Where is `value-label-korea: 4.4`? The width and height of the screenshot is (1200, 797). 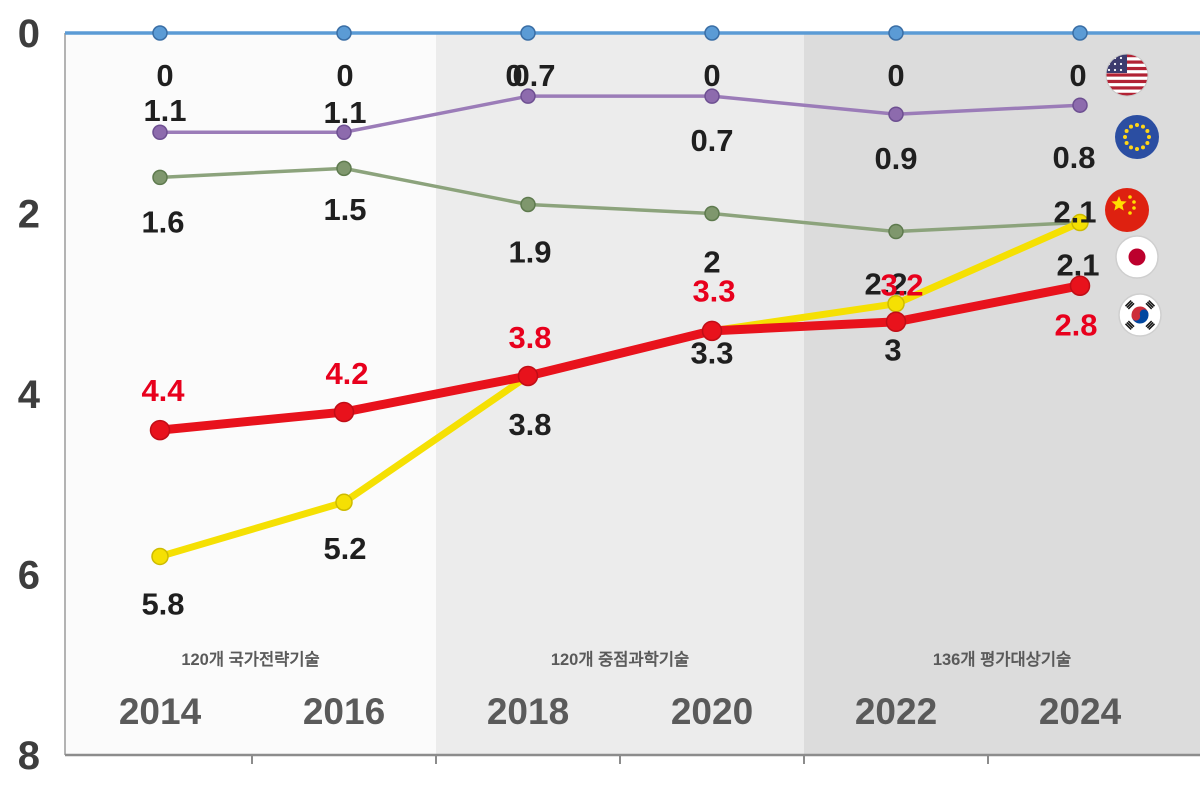
value-label-korea: 4.4 is located at coordinates (163, 390).